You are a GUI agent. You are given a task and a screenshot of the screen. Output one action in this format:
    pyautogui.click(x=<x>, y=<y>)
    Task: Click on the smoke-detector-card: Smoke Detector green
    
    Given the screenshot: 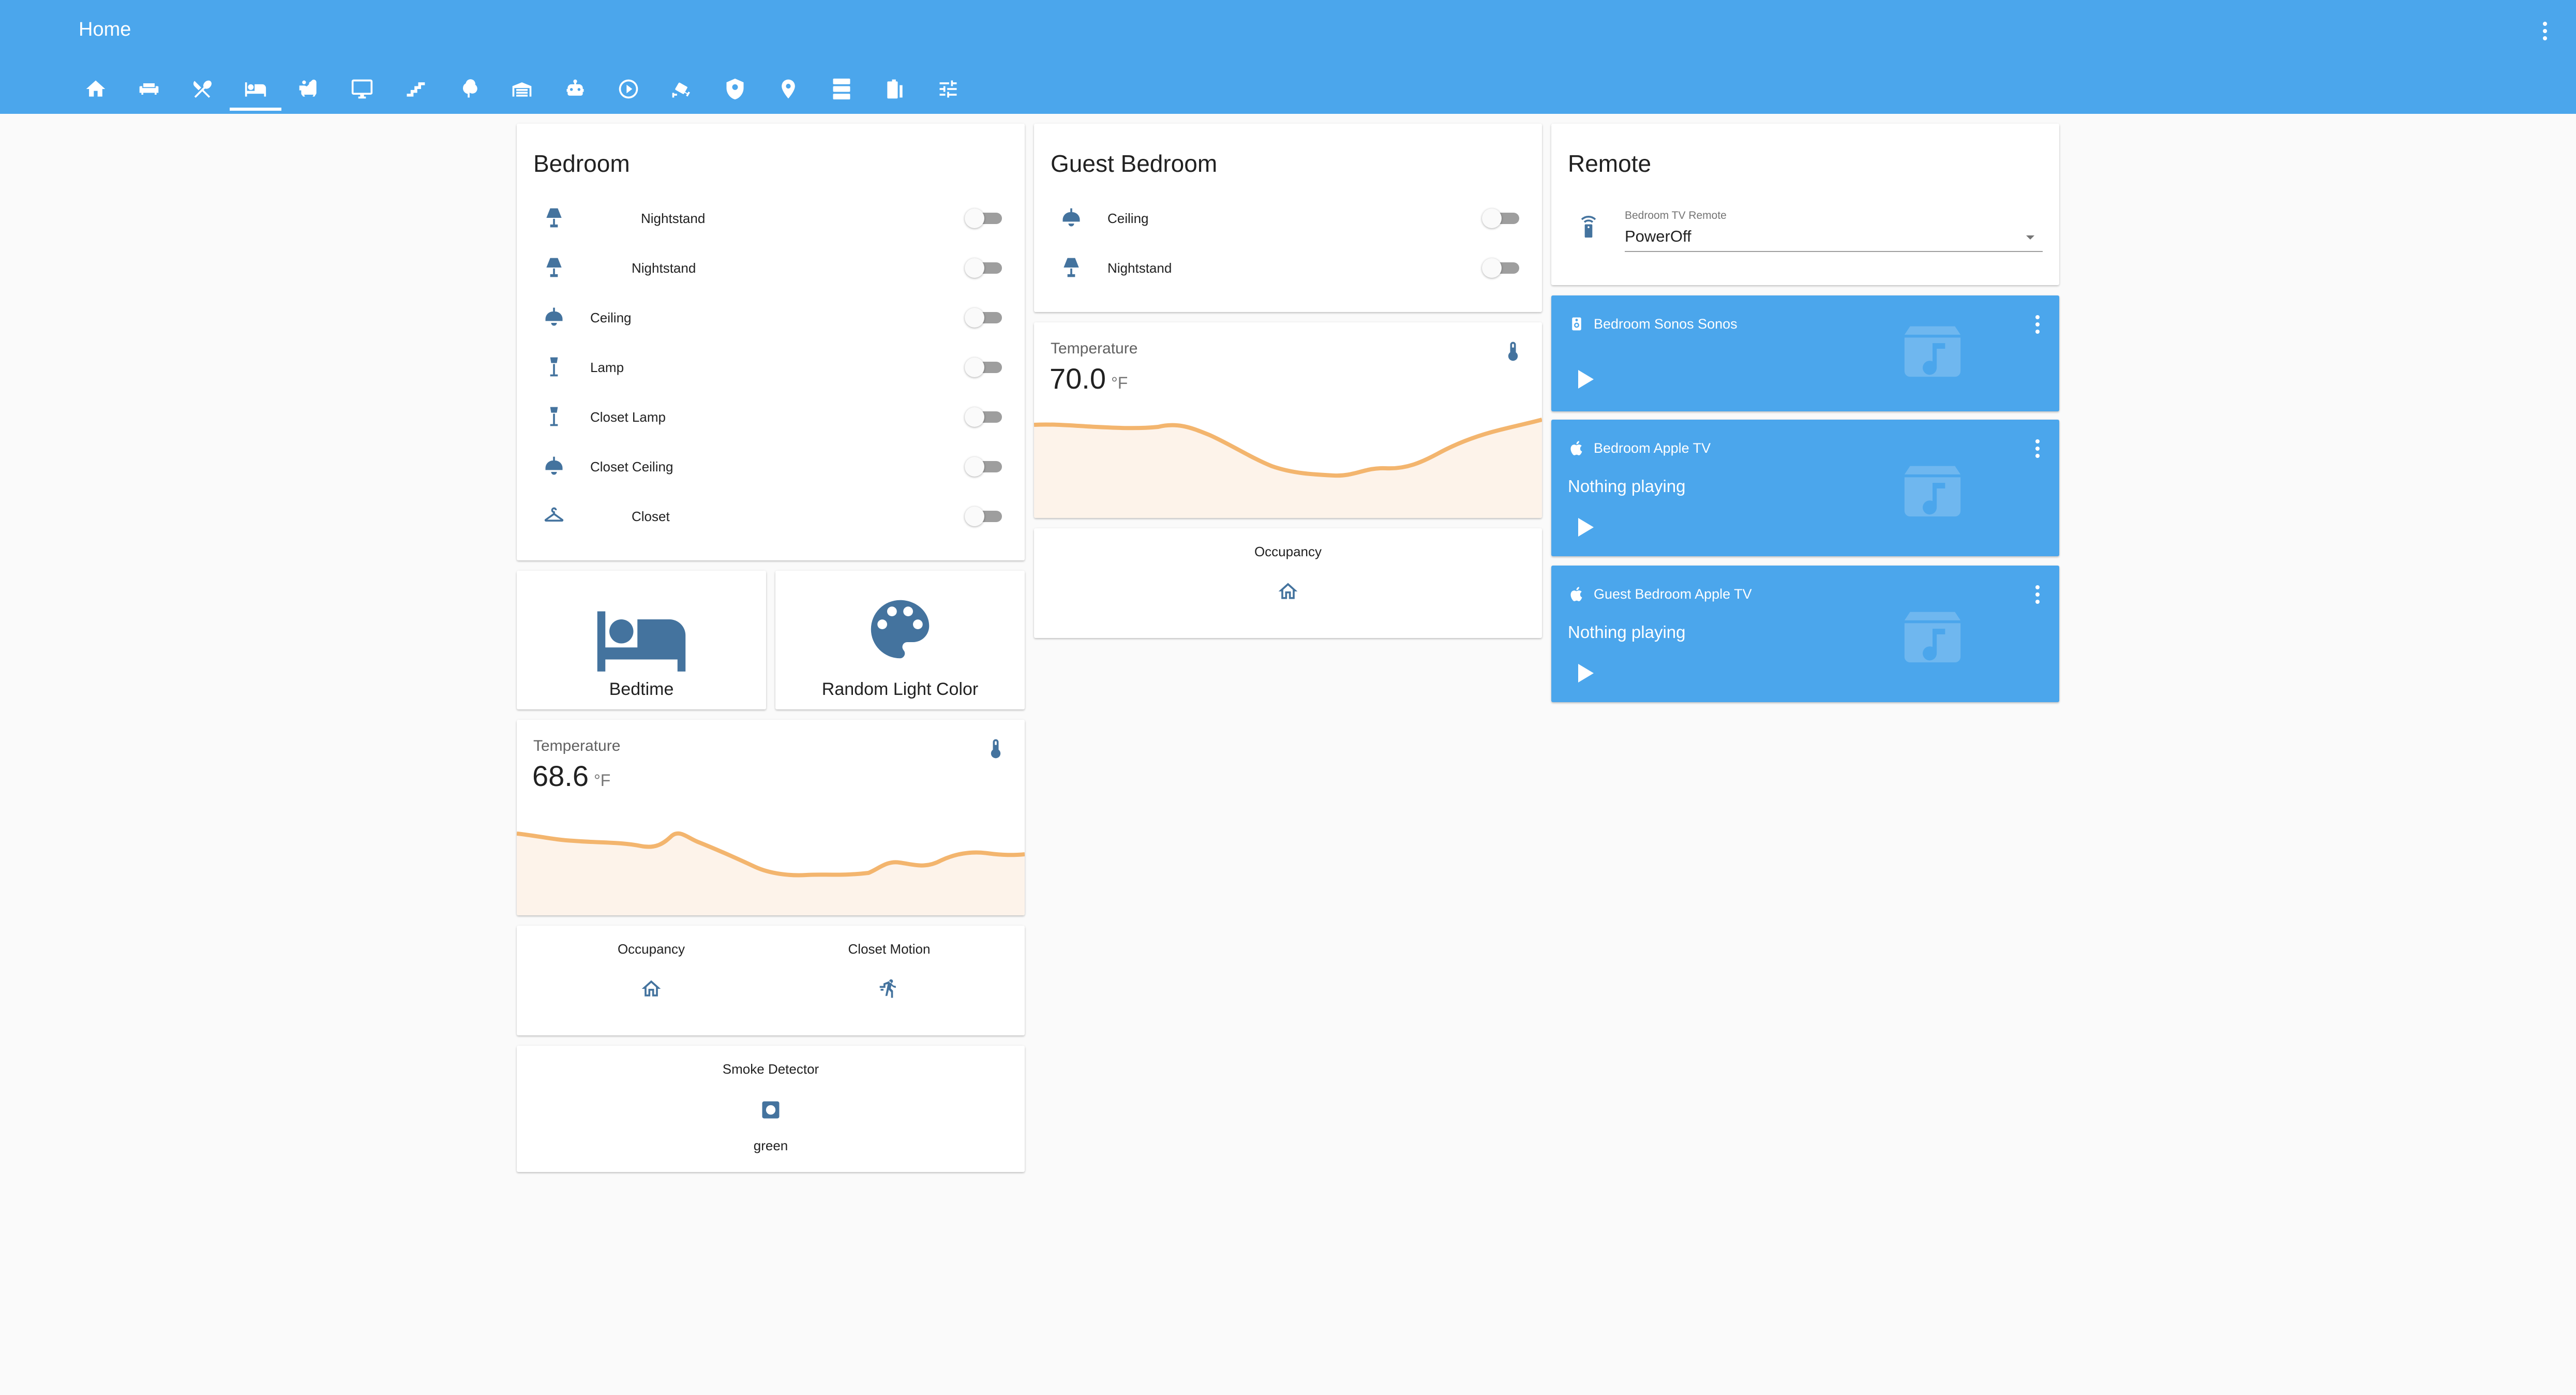 What is the action you would take?
    pyautogui.click(x=771, y=1109)
    